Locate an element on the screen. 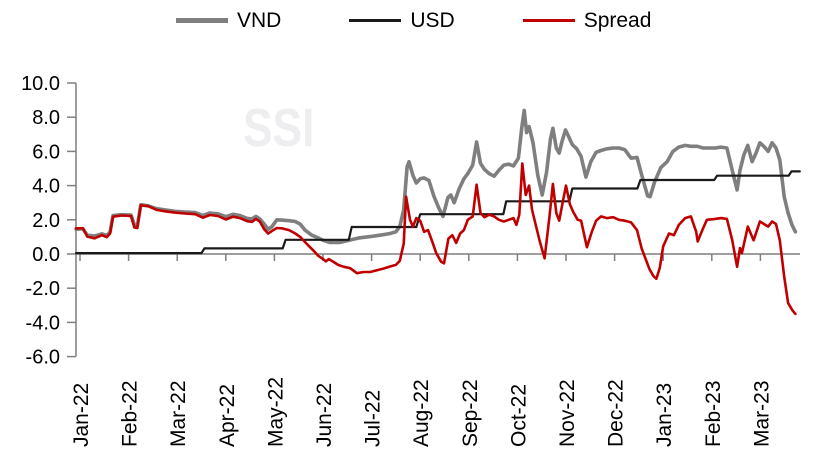 Image resolution: width=820 pixels, height=458 pixels. legend-label-vnd: VND is located at coordinates (259, 20).